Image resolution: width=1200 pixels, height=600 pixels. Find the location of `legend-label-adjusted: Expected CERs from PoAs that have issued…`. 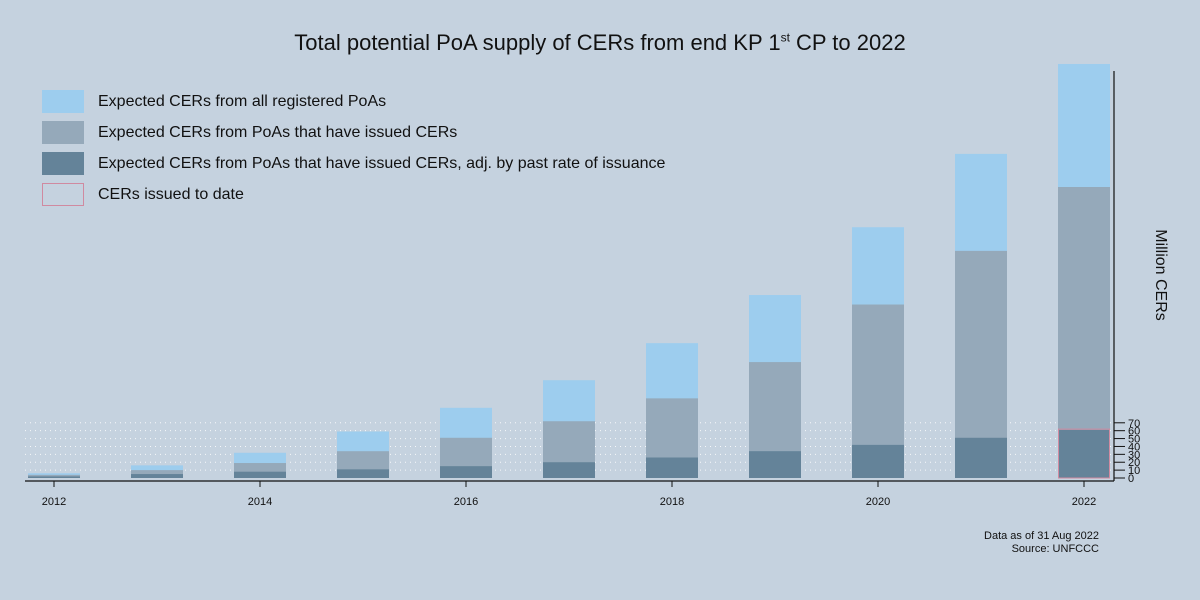

legend-label-adjusted: Expected CERs from PoAs that have issued… is located at coordinates (382, 163).